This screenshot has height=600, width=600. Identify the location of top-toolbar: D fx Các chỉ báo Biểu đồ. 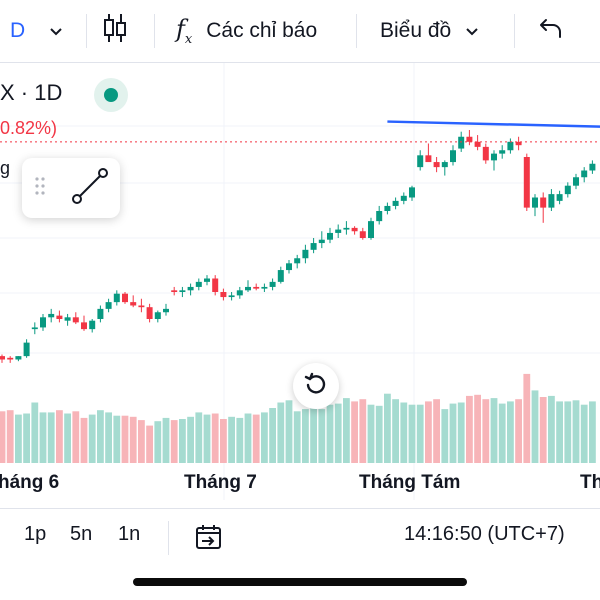
(300, 31).